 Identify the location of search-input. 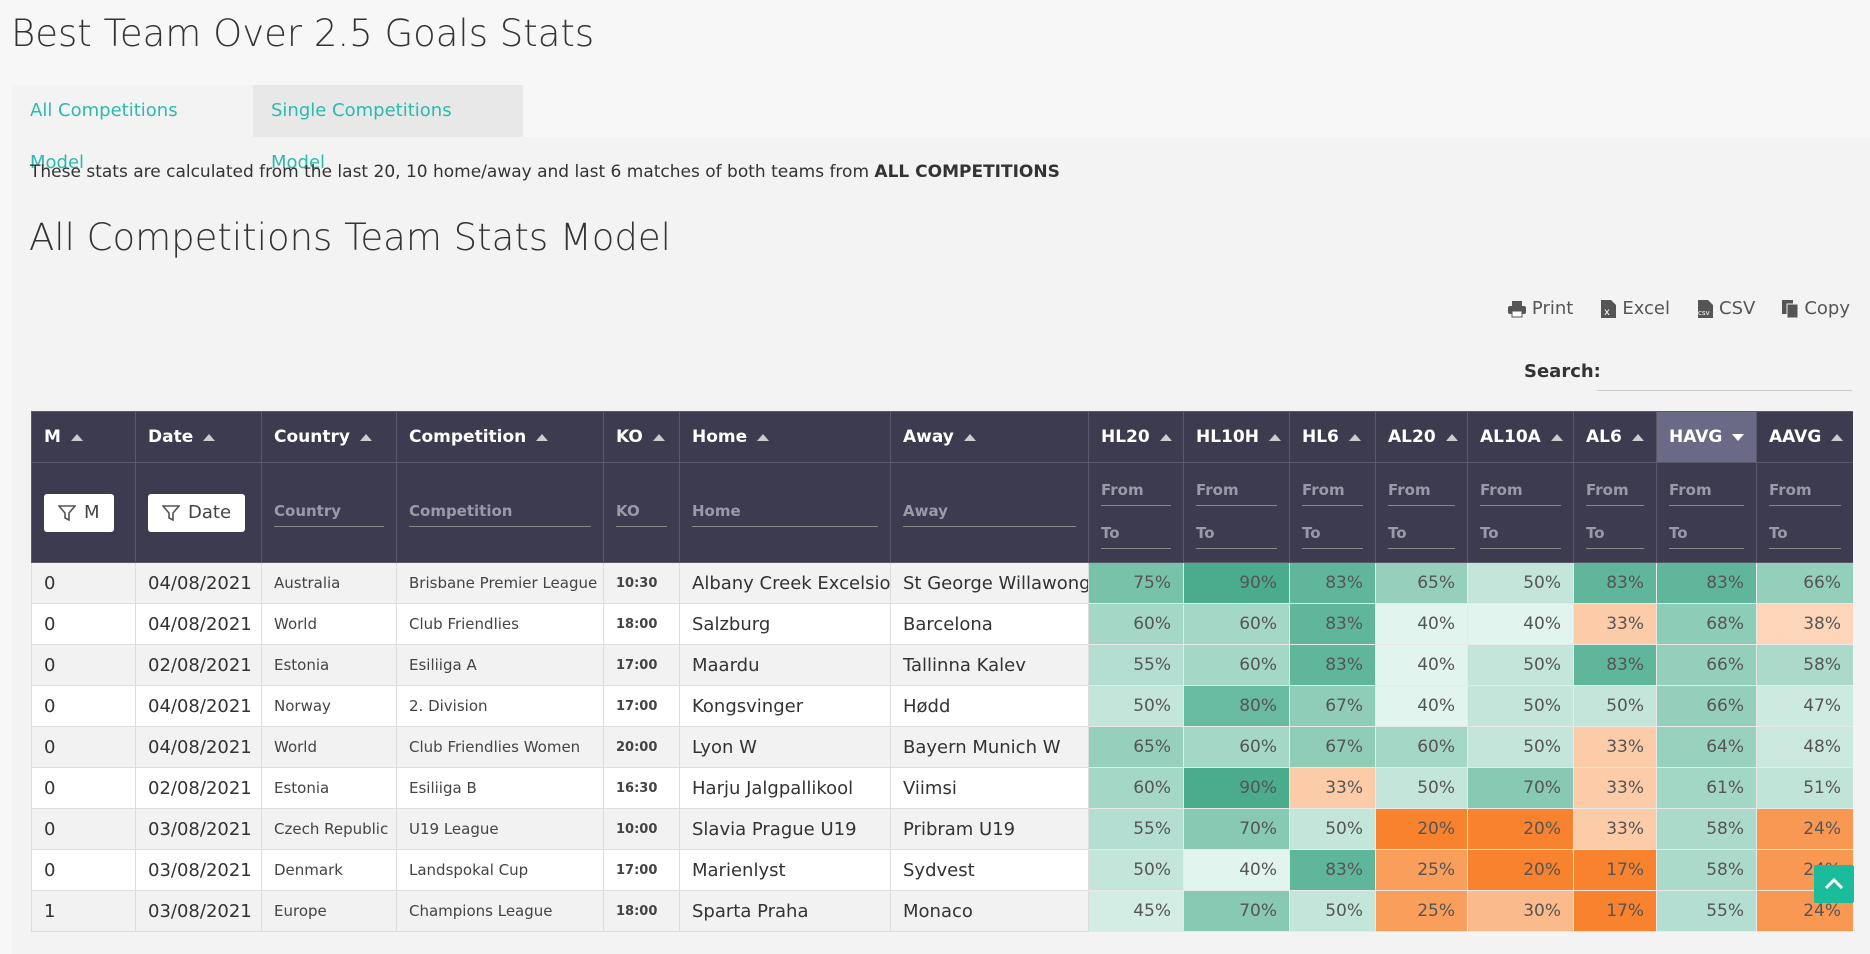
(1724, 373).